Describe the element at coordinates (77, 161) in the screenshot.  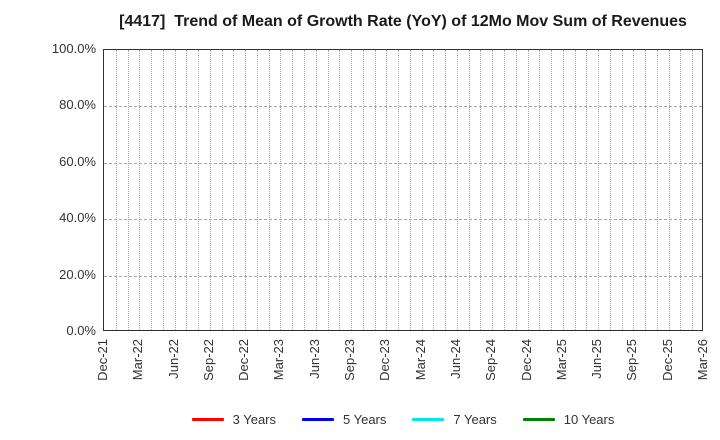
I see `y-tick-label: 60.0%` at that location.